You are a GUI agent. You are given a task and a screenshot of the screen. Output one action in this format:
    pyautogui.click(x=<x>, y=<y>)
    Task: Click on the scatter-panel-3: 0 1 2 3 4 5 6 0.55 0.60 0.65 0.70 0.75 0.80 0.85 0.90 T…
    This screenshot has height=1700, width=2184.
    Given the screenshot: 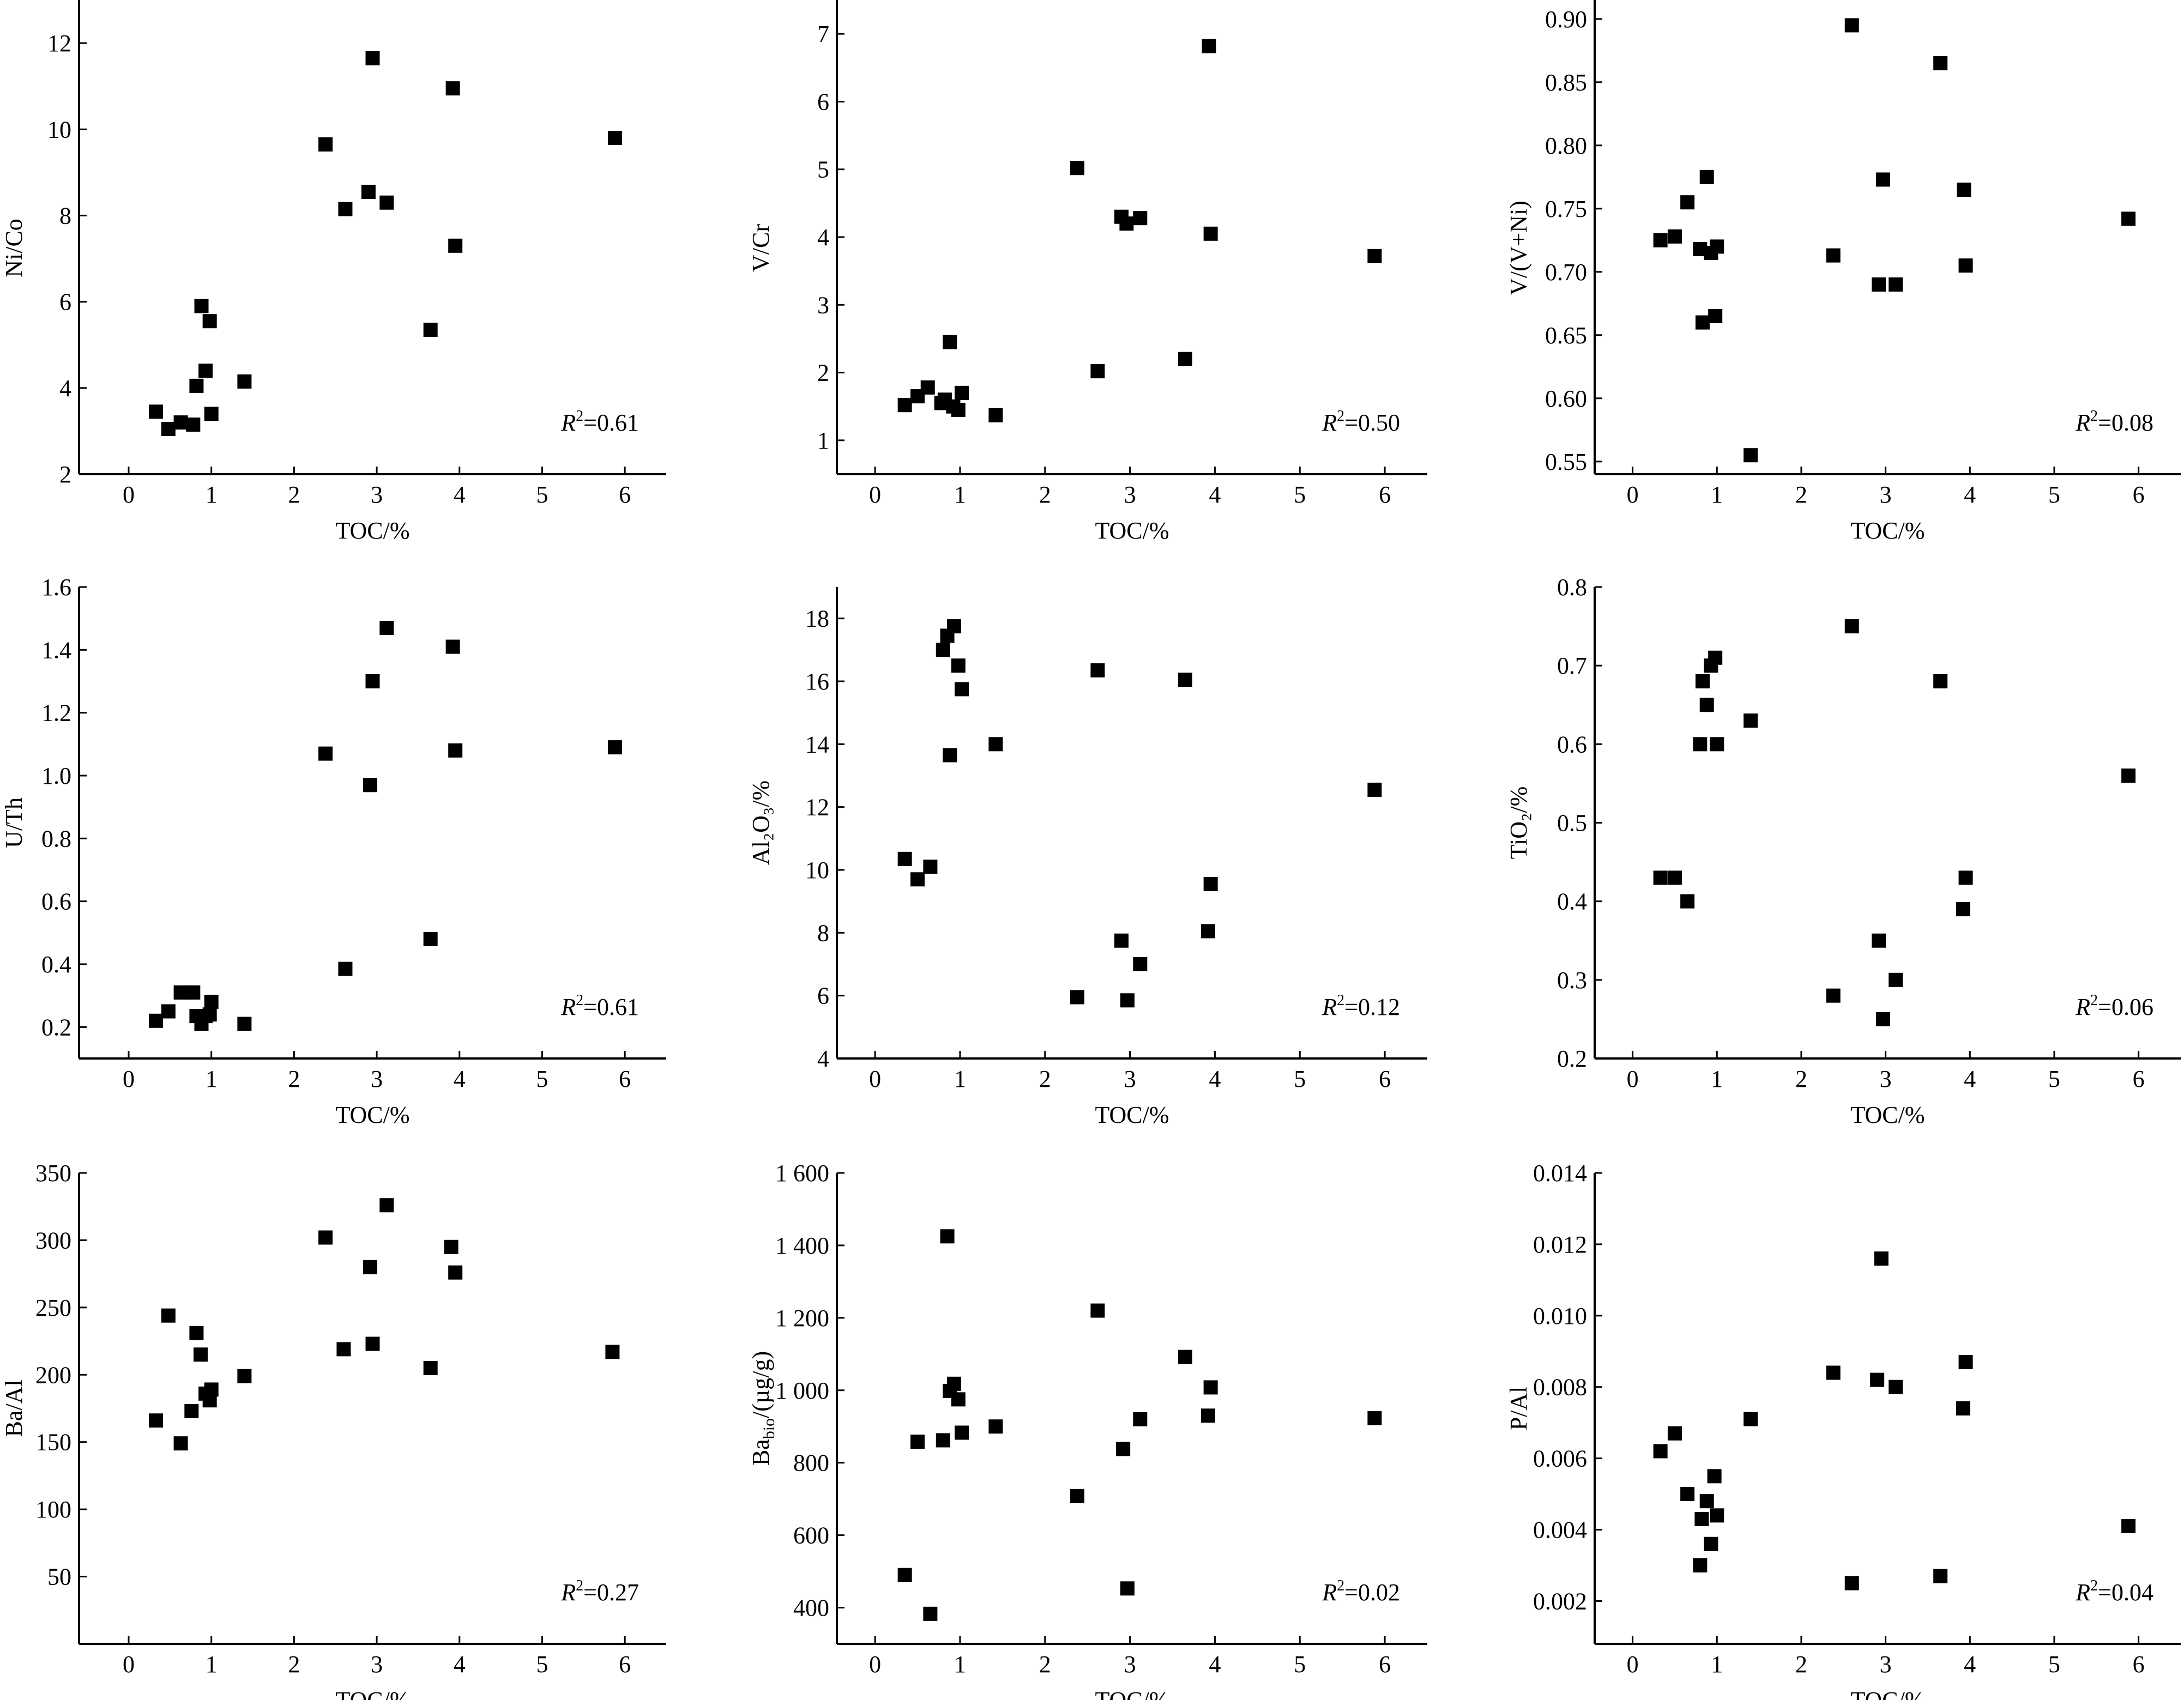 What is the action you would take?
    pyautogui.click(x=1843, y=272)
    